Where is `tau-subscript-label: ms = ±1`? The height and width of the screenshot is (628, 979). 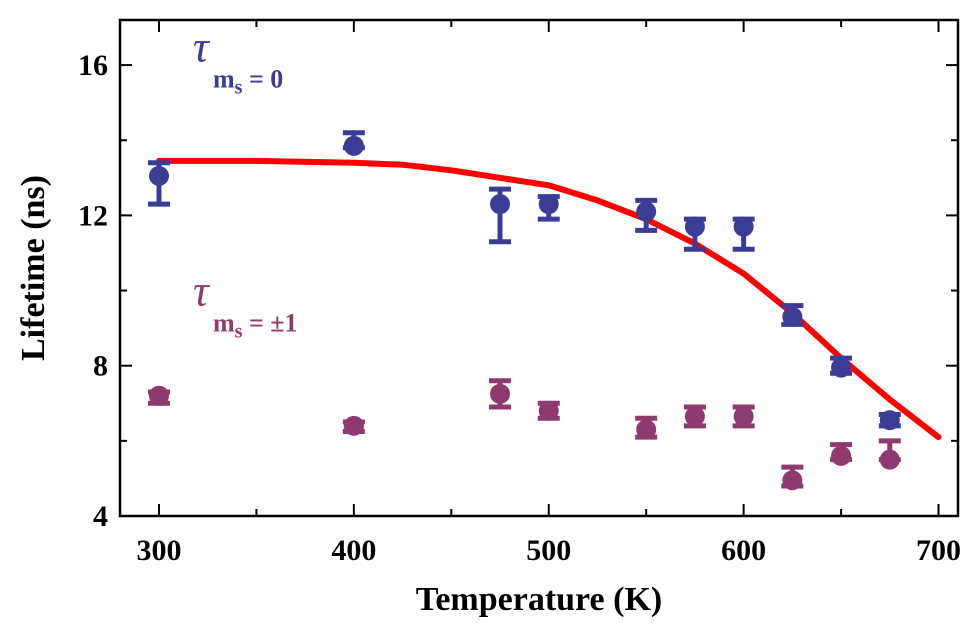 tau-subscript-label: ms = ±1 is located at coordinates (255, 326).